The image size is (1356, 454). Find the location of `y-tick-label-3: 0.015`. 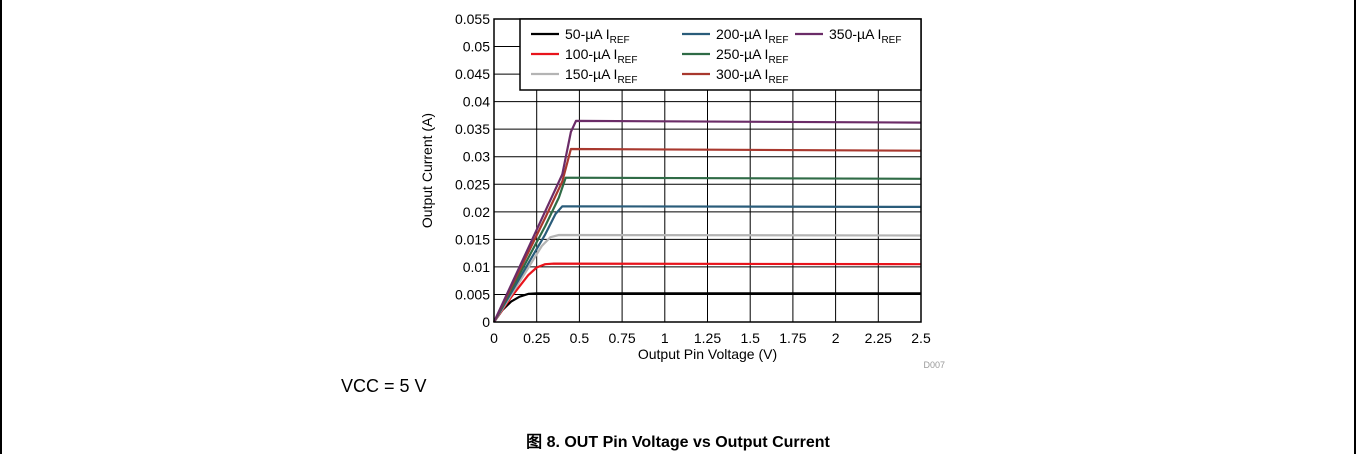

y-tick-label-3: 0.015 is located at coordinates (472, 239).